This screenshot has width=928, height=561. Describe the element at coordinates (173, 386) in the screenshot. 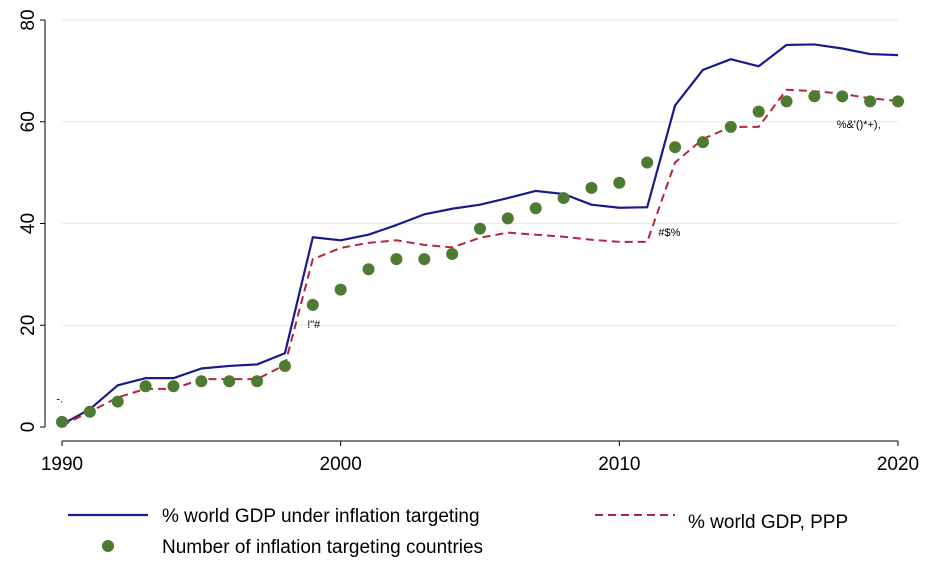

I see `point-1994` at that location.